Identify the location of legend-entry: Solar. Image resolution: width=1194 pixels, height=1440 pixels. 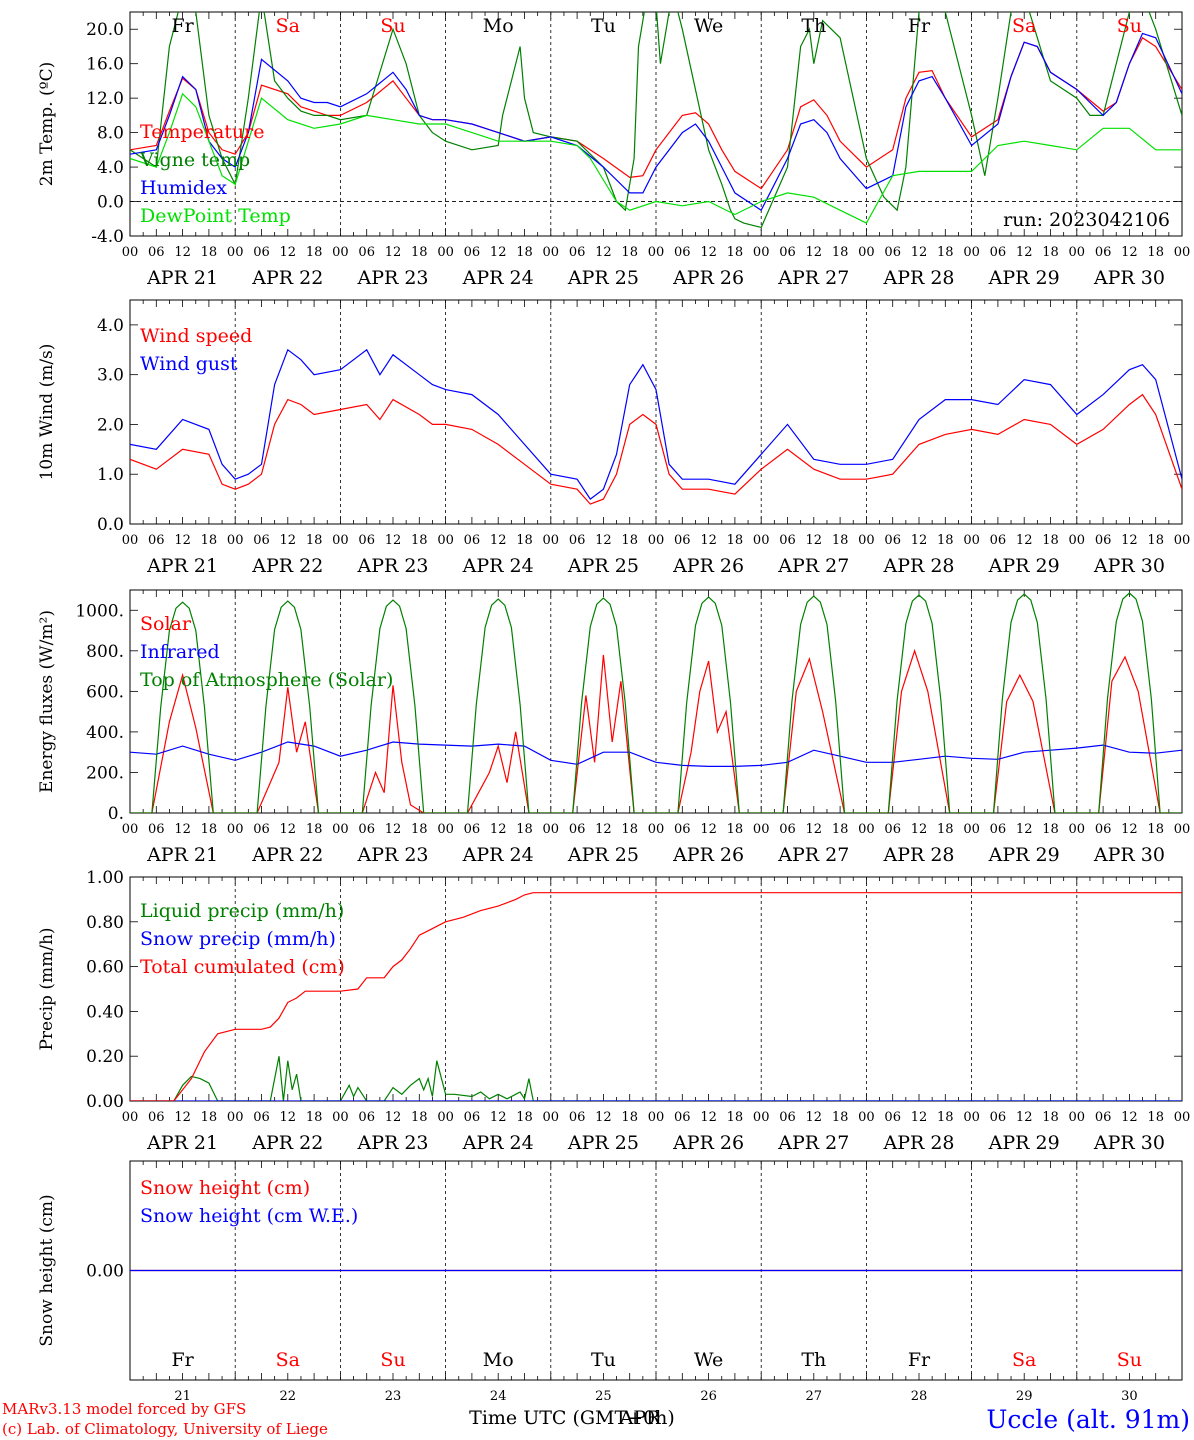
(166, 624).